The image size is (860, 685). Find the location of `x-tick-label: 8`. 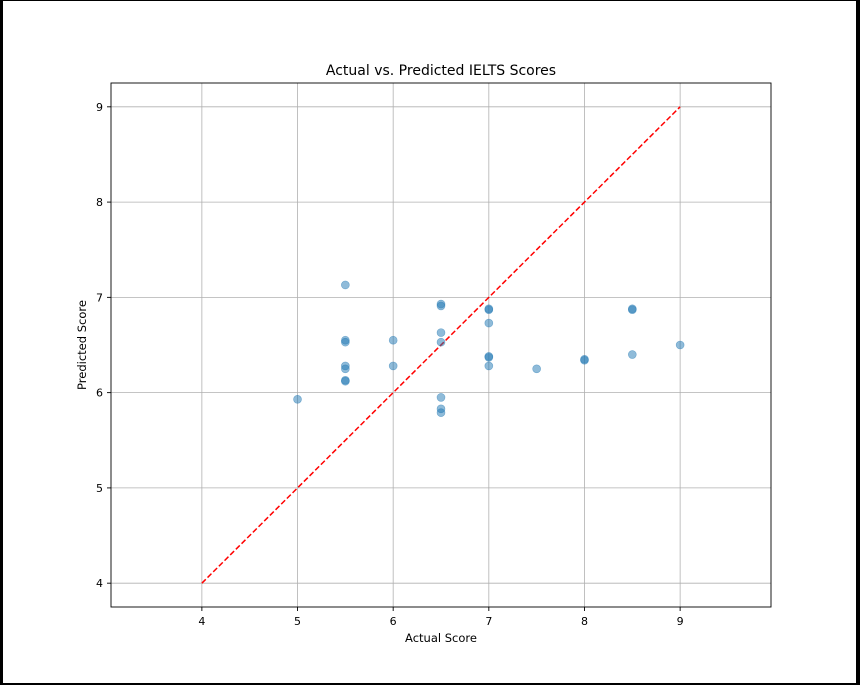

x-tick-label: 8 is located at coordinates (584, 621).